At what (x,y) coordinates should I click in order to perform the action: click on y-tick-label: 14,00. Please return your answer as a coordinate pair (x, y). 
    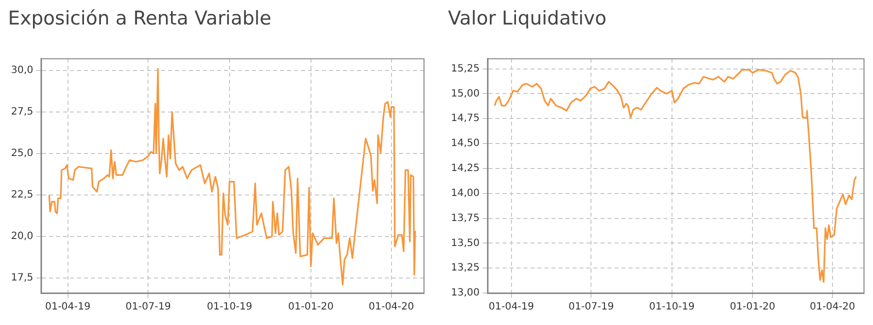
    Looking at the image, I should click on (465, 193).